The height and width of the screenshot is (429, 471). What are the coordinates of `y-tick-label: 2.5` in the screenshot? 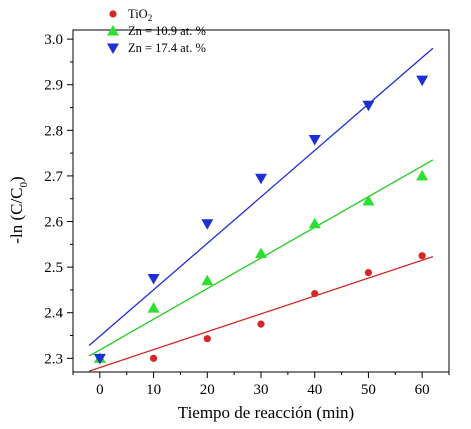 It's located at (53, 268).